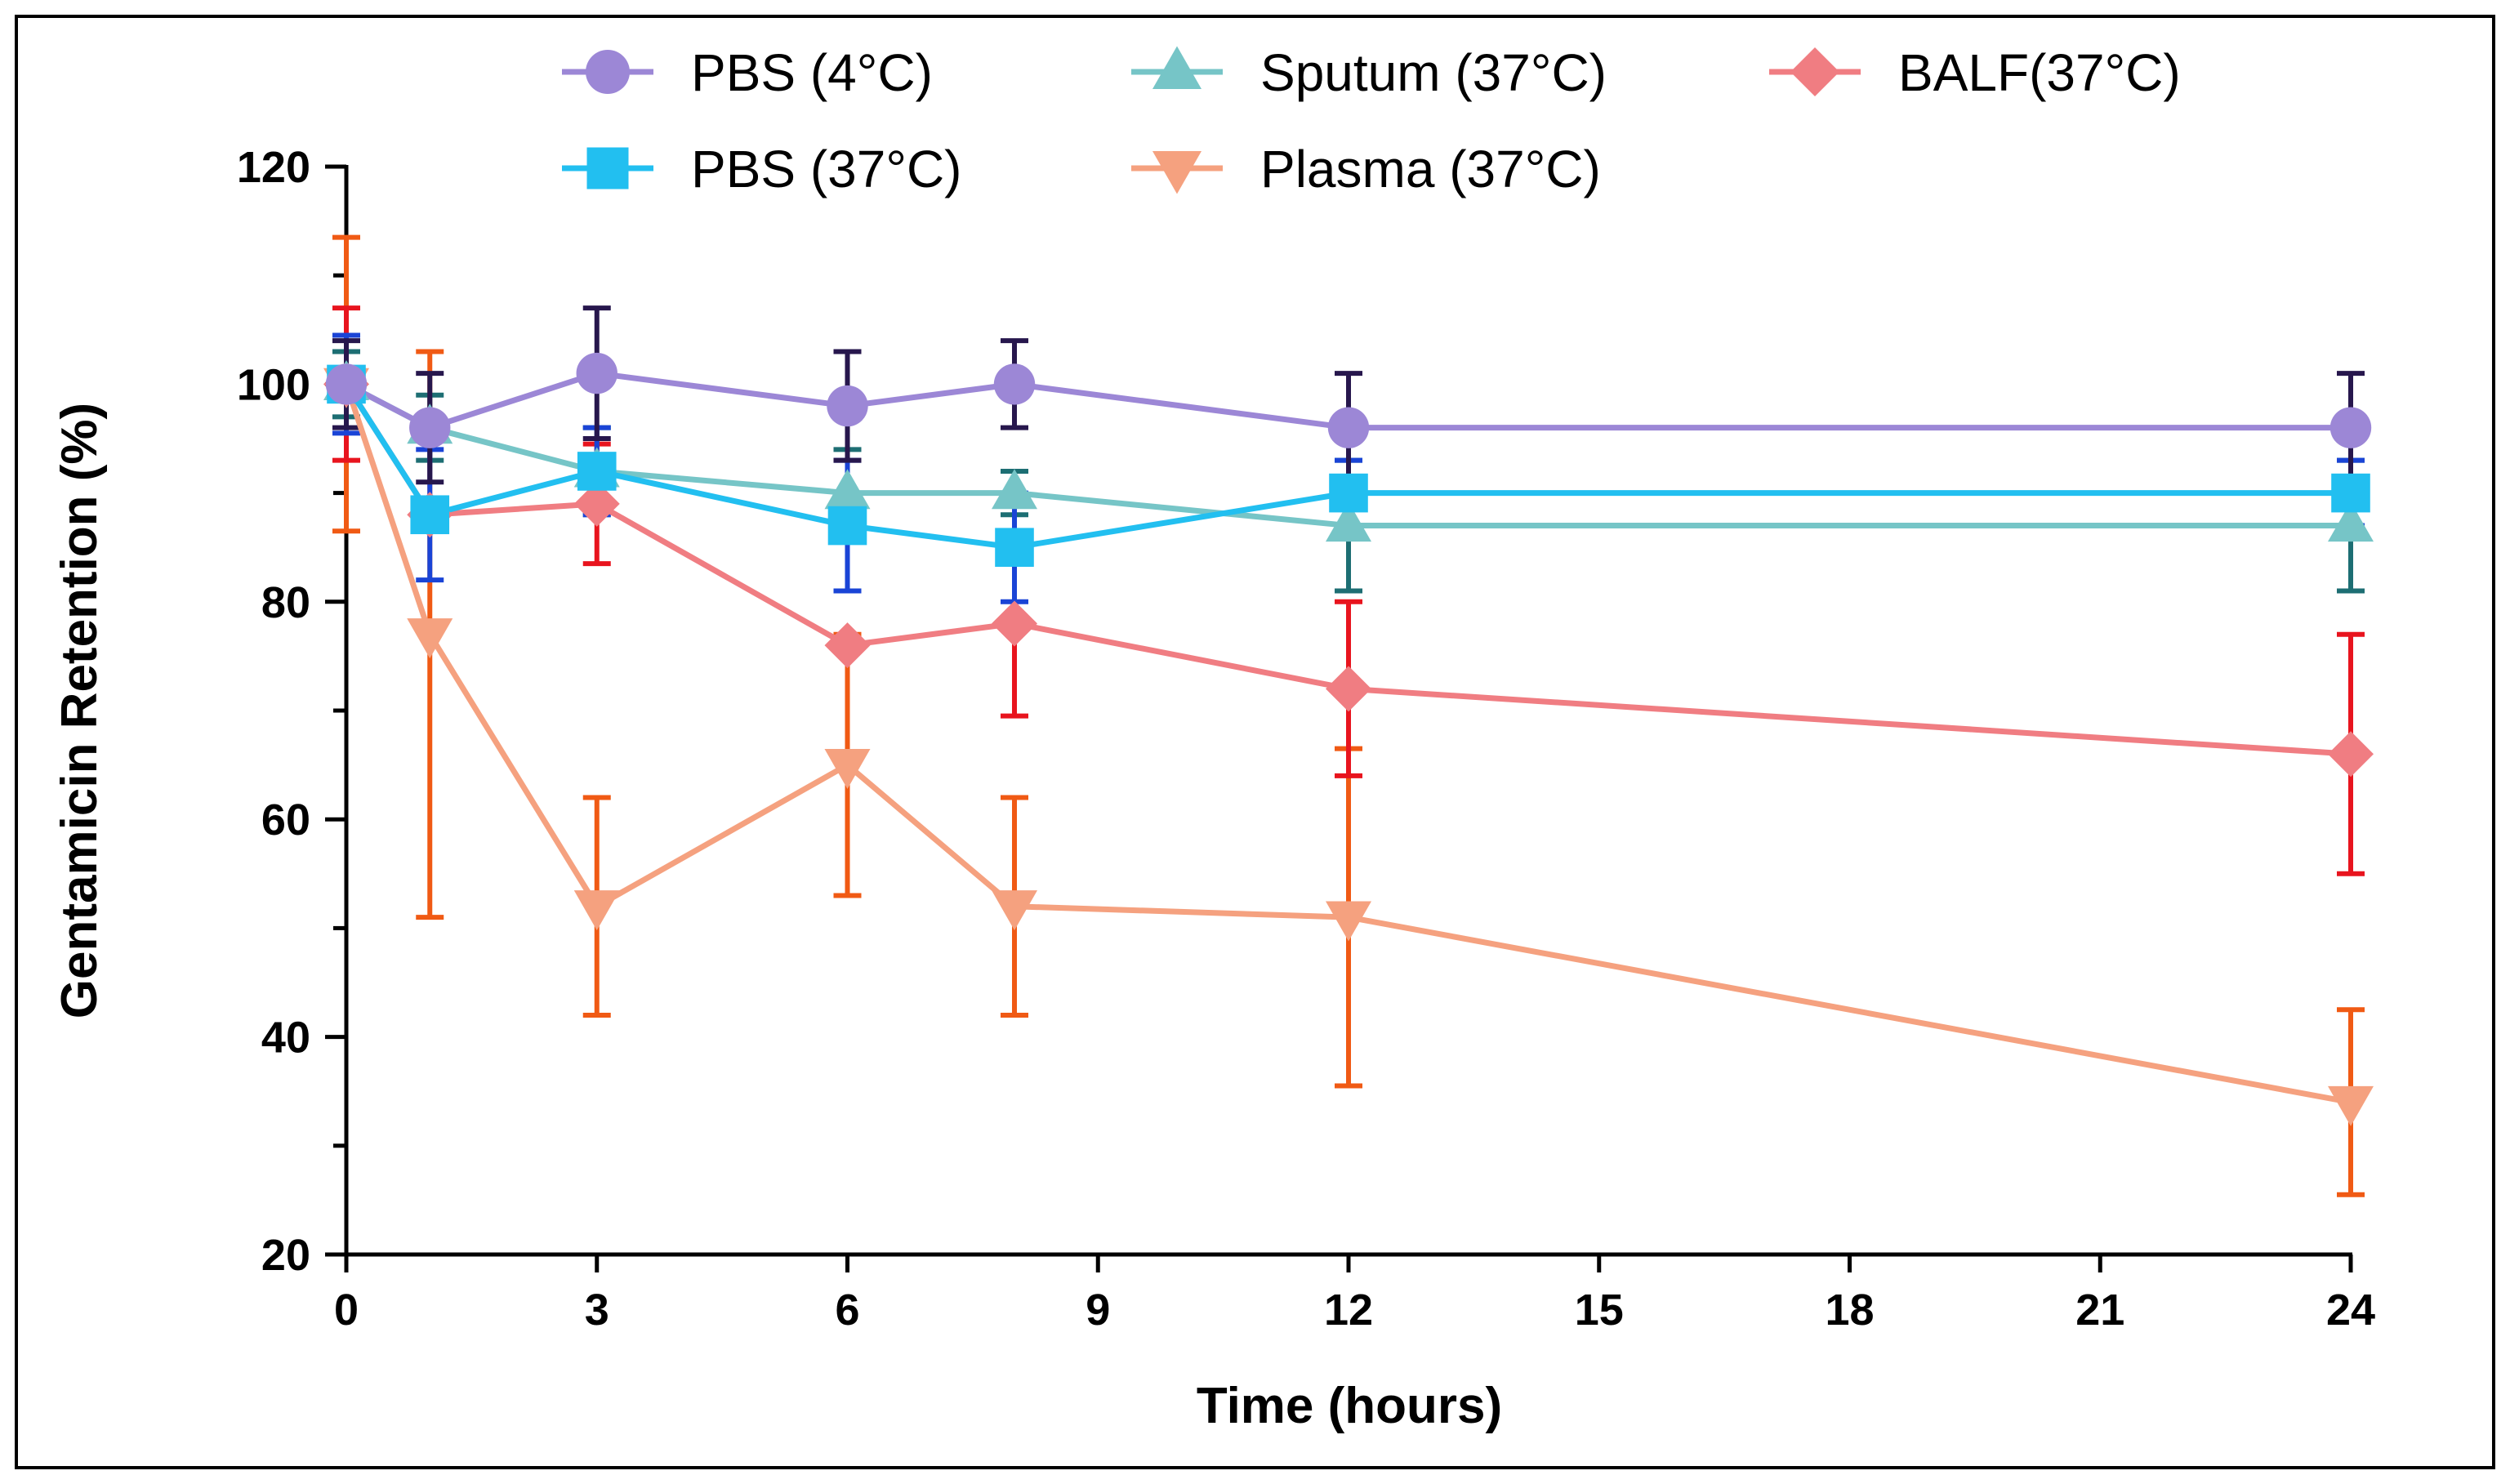 Image resolution: width=2510 pixels, height=1484 pixels. Describe the element at coordinates (1849, 1310) in the screenshot. I see `x-tick-label: 18` at that location.